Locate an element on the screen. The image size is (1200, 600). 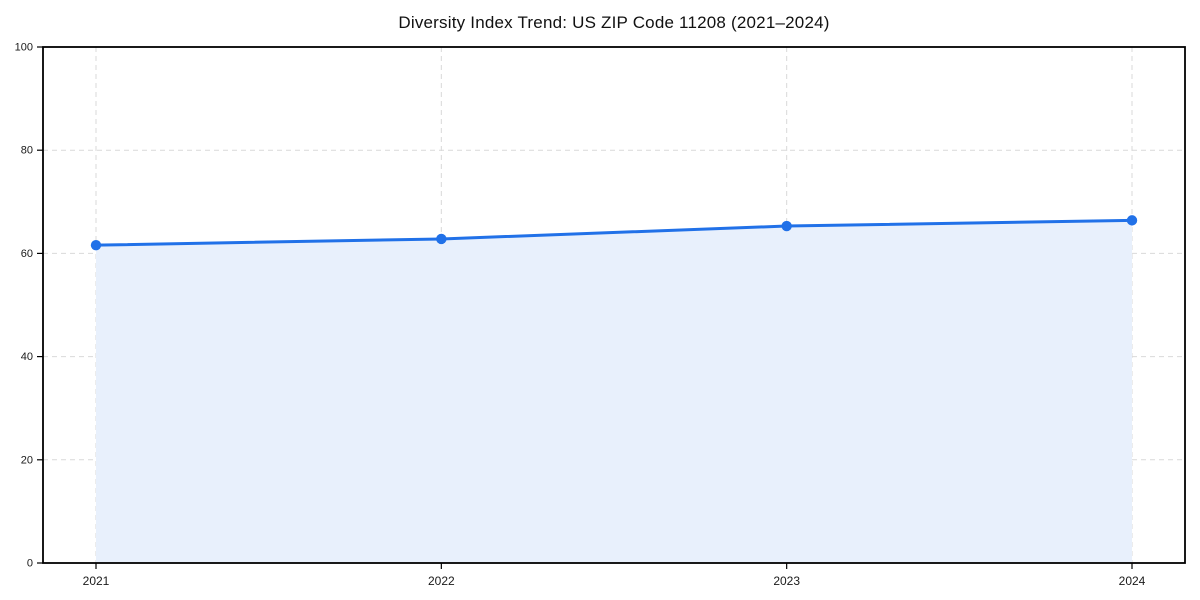
y-tick-label: 20 is located at coordinates (27, 460).